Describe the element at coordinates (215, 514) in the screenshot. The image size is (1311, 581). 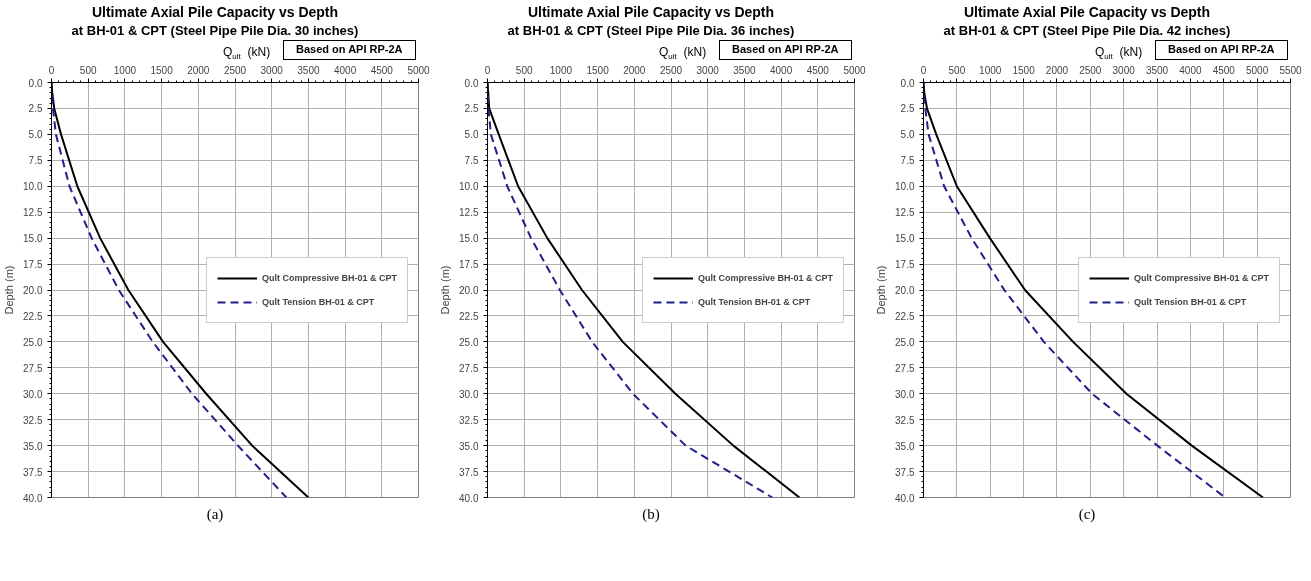
I see `text: (a)` at that location.